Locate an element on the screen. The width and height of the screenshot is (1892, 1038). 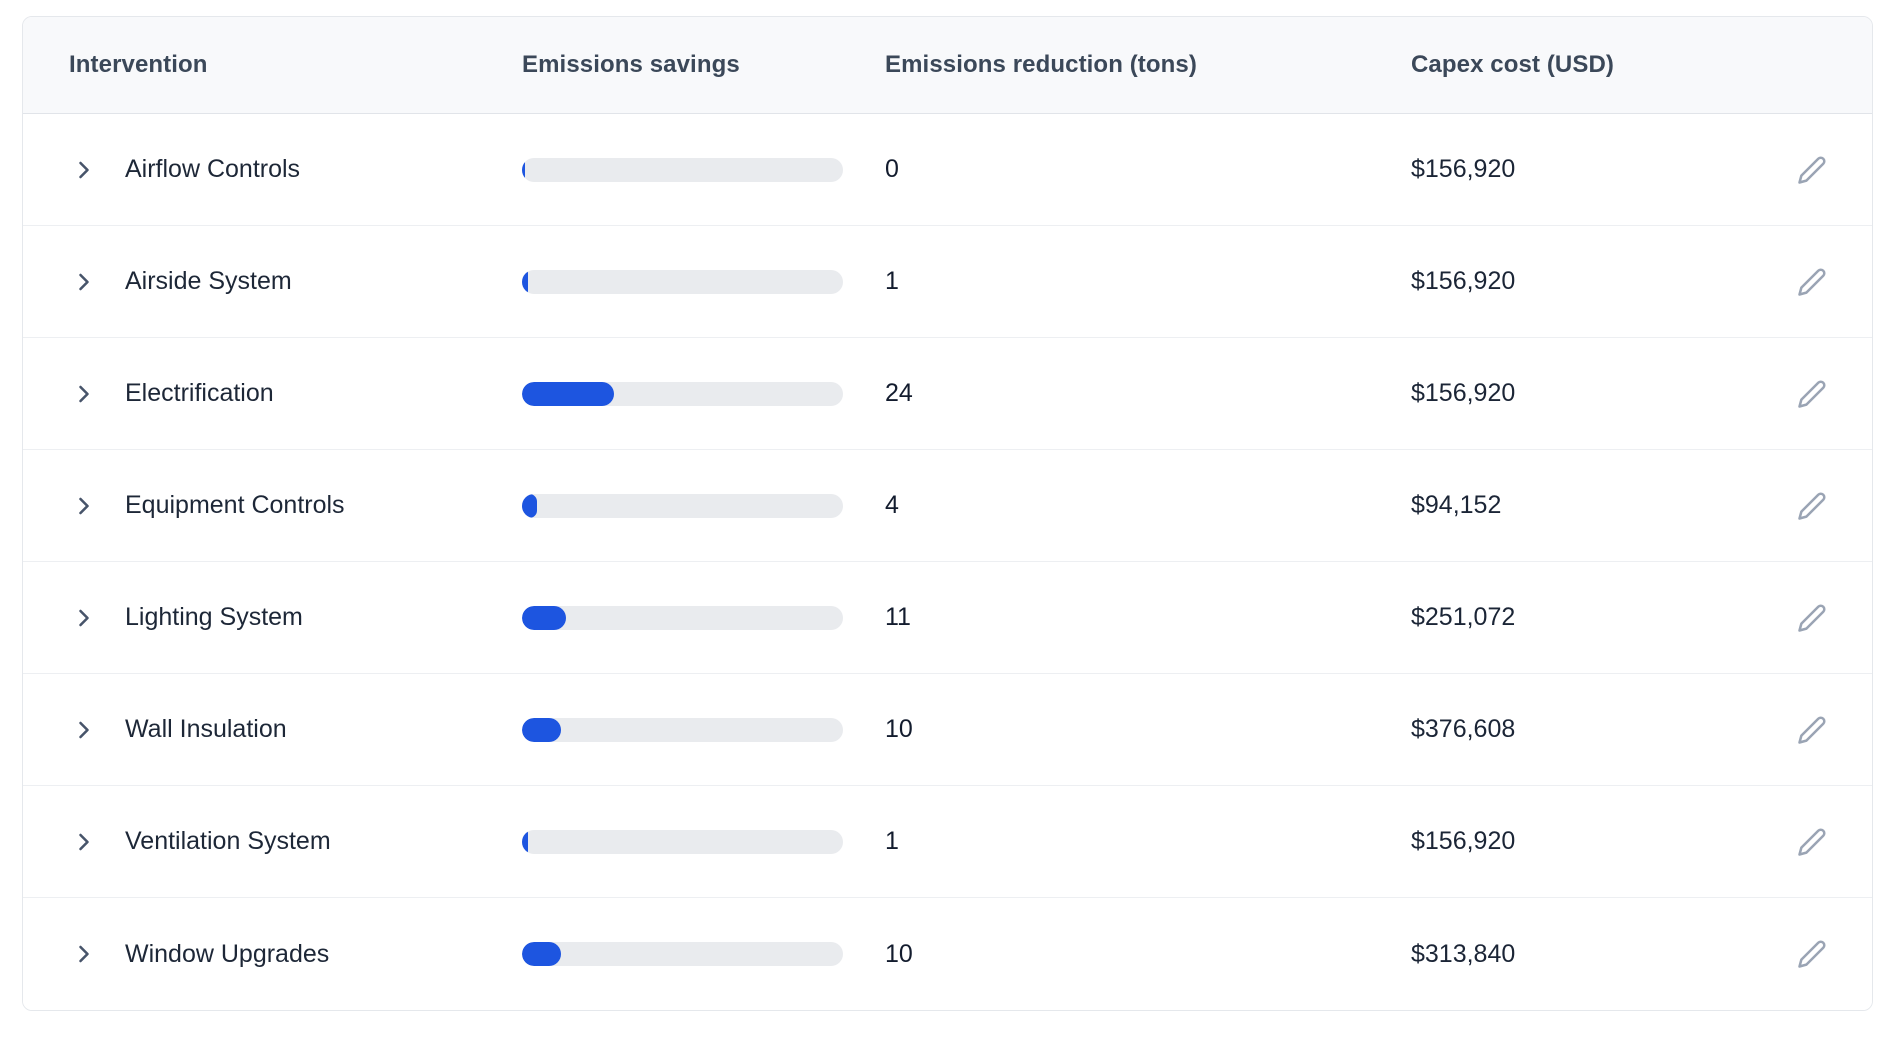
column-header-capex-cost: Capex cost (USD) is located at coordinates (1512, 64).